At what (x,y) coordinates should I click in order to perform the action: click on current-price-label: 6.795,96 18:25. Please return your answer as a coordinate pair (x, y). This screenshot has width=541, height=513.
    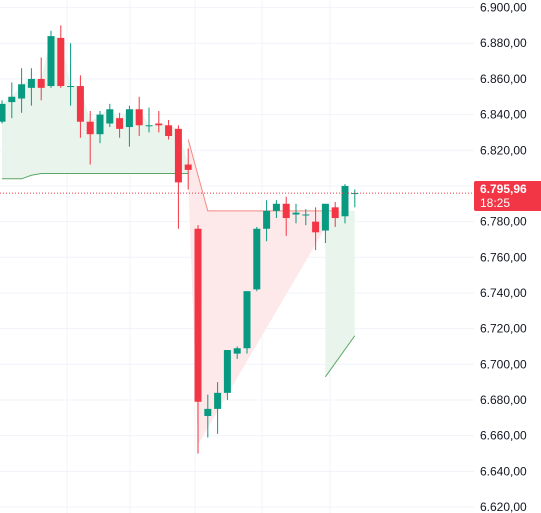
    Looking at the image, I should click on (507, 196).